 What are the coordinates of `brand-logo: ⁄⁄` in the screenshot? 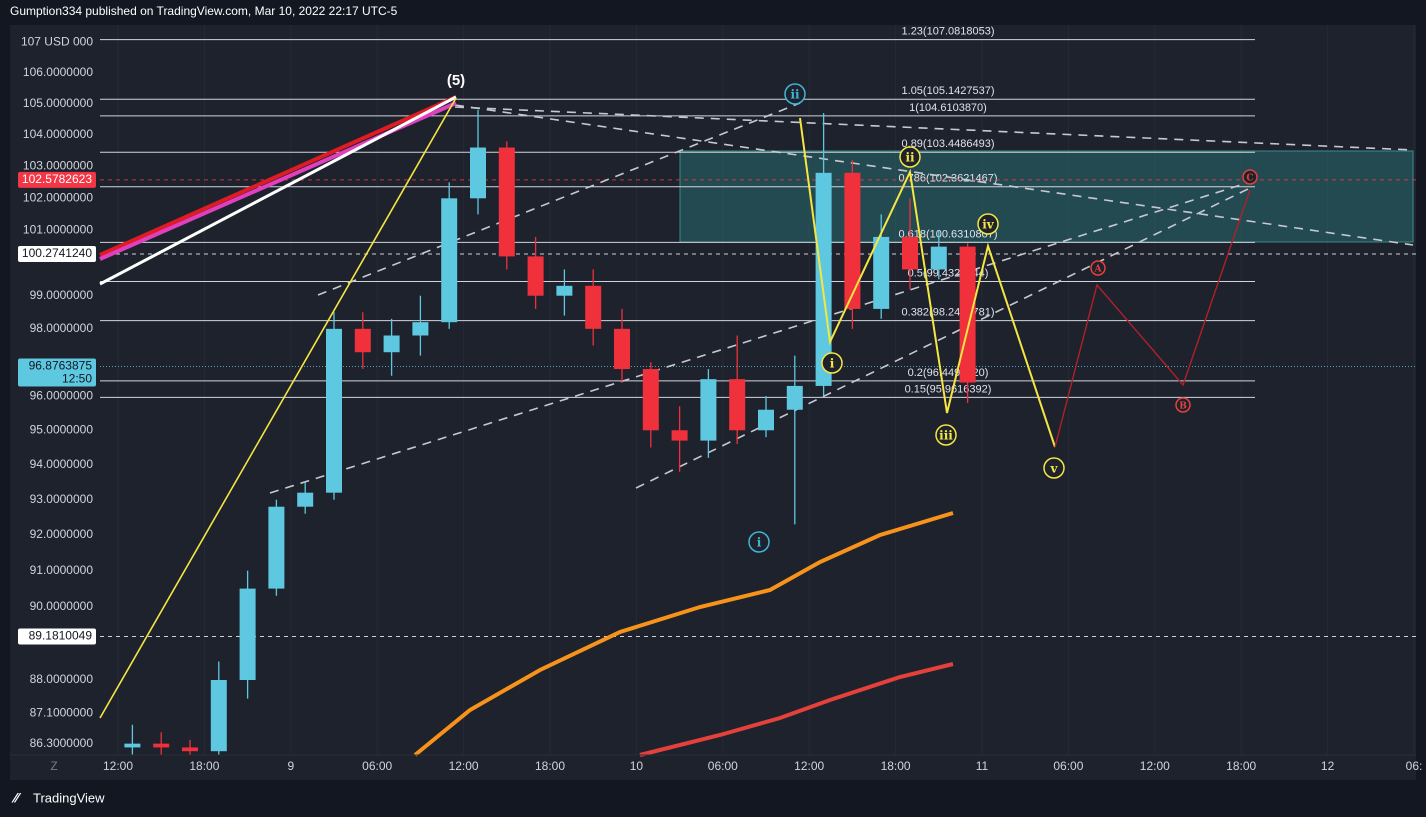 It's located at (16, 798).